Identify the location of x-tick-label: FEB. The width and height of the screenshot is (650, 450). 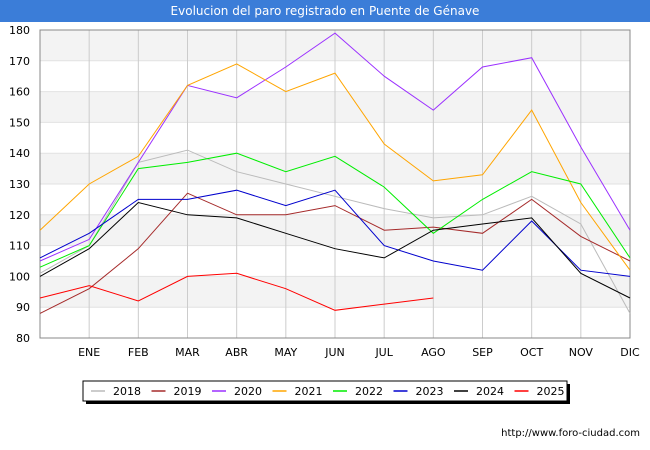
(138, 352).